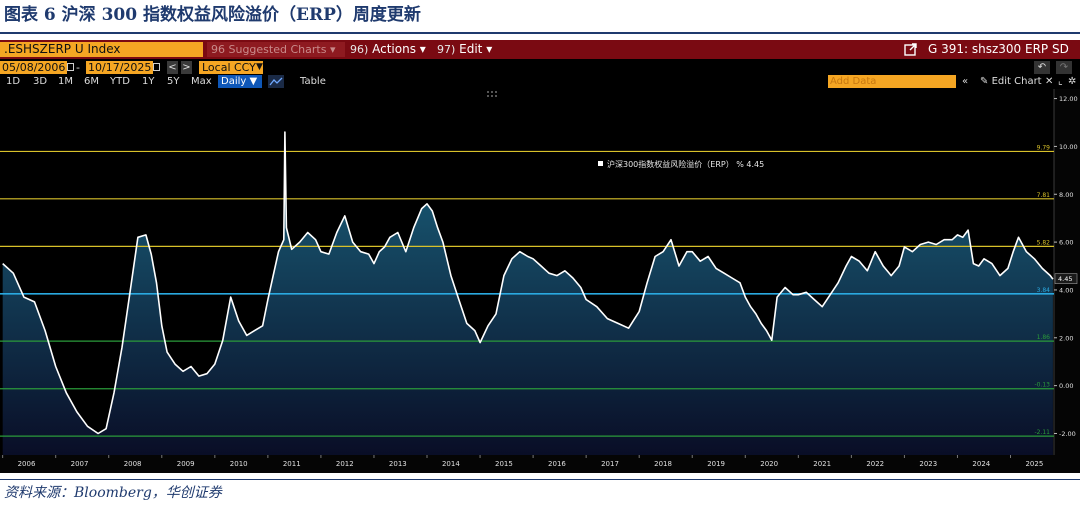 Image resolution: width=1080 pixels, height=505 pixels. What do you see at coordinates (540, 33) in the screenshot?
I see `title-rule` at bounding box center [540, 33].